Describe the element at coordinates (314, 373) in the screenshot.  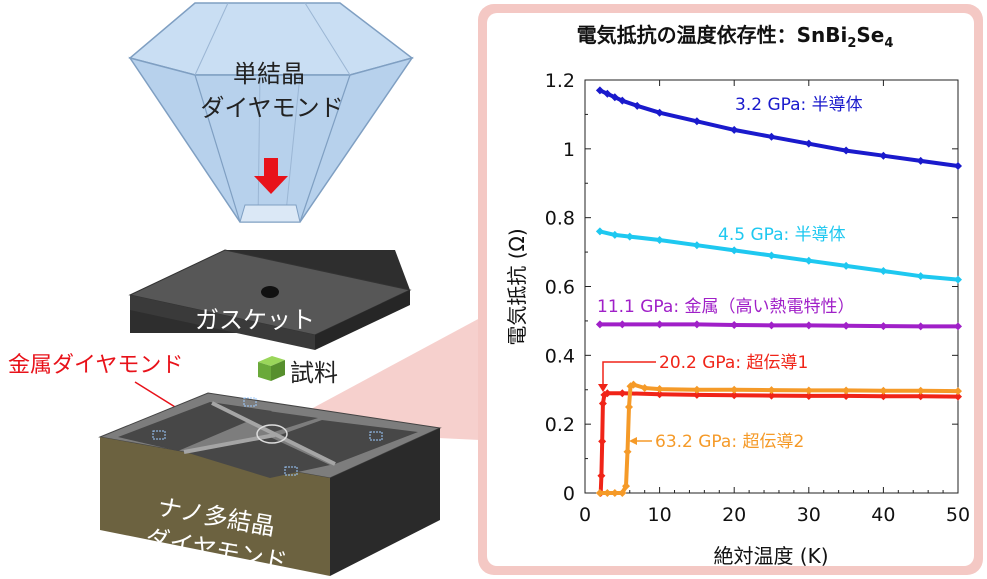
I see `sample-label: 試料` at that location.